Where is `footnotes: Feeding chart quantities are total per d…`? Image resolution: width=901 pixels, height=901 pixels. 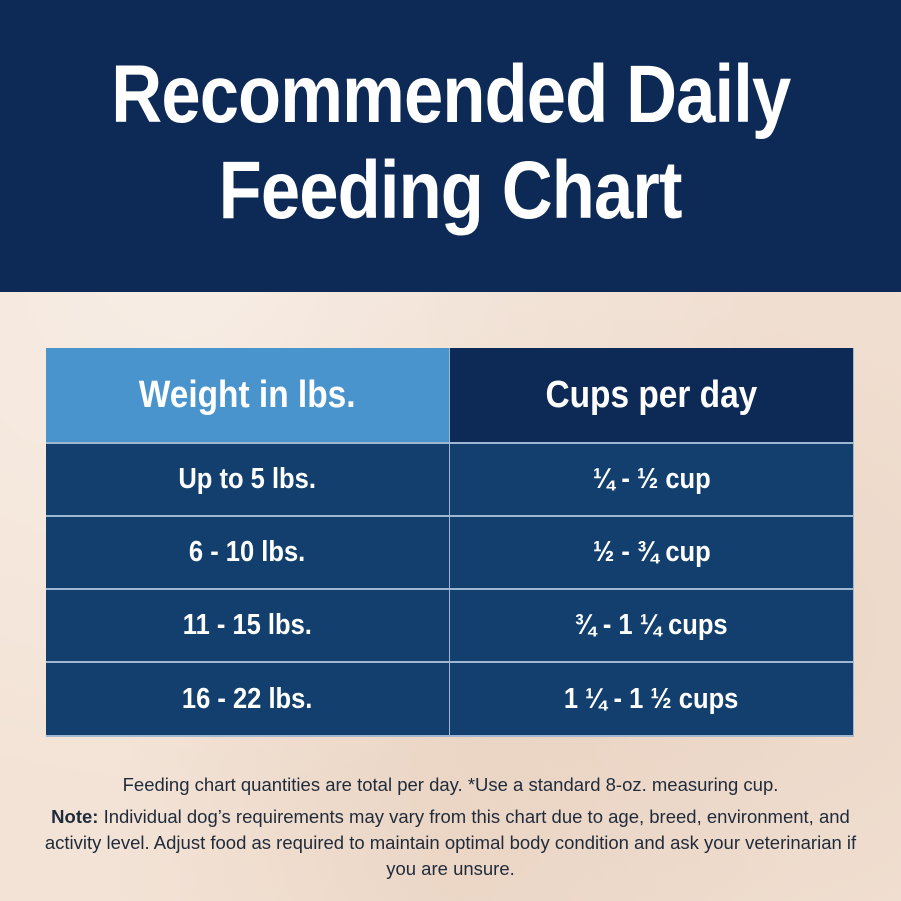 footnotes: Feeding chart quantities are total per d… is located at coordinates (450, 827).